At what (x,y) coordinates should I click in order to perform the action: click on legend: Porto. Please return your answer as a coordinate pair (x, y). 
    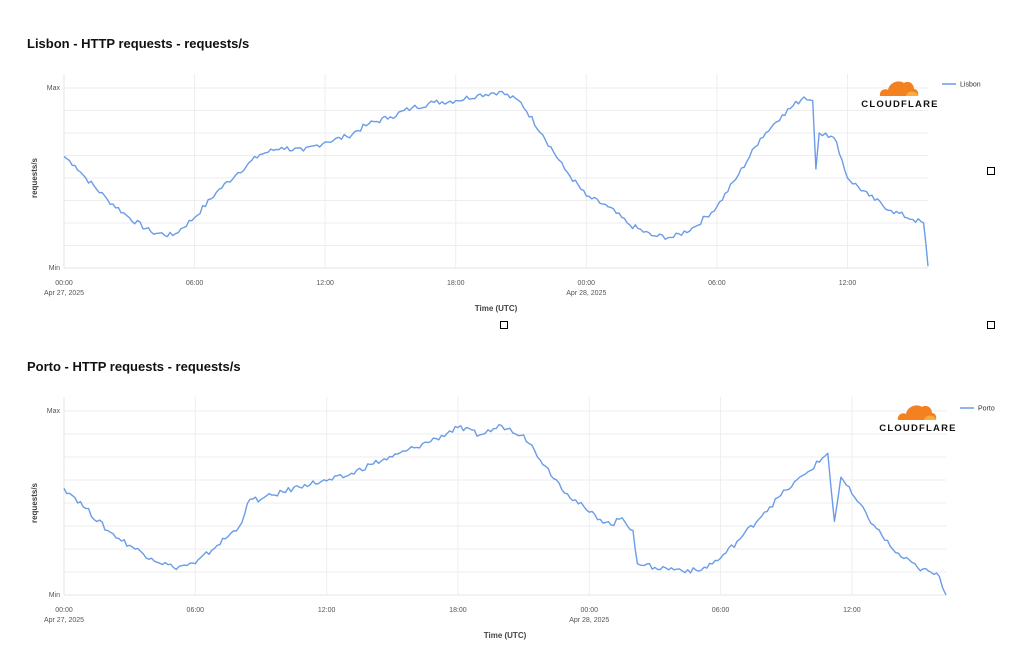
    Looking at the image, I should click on (977, 409).